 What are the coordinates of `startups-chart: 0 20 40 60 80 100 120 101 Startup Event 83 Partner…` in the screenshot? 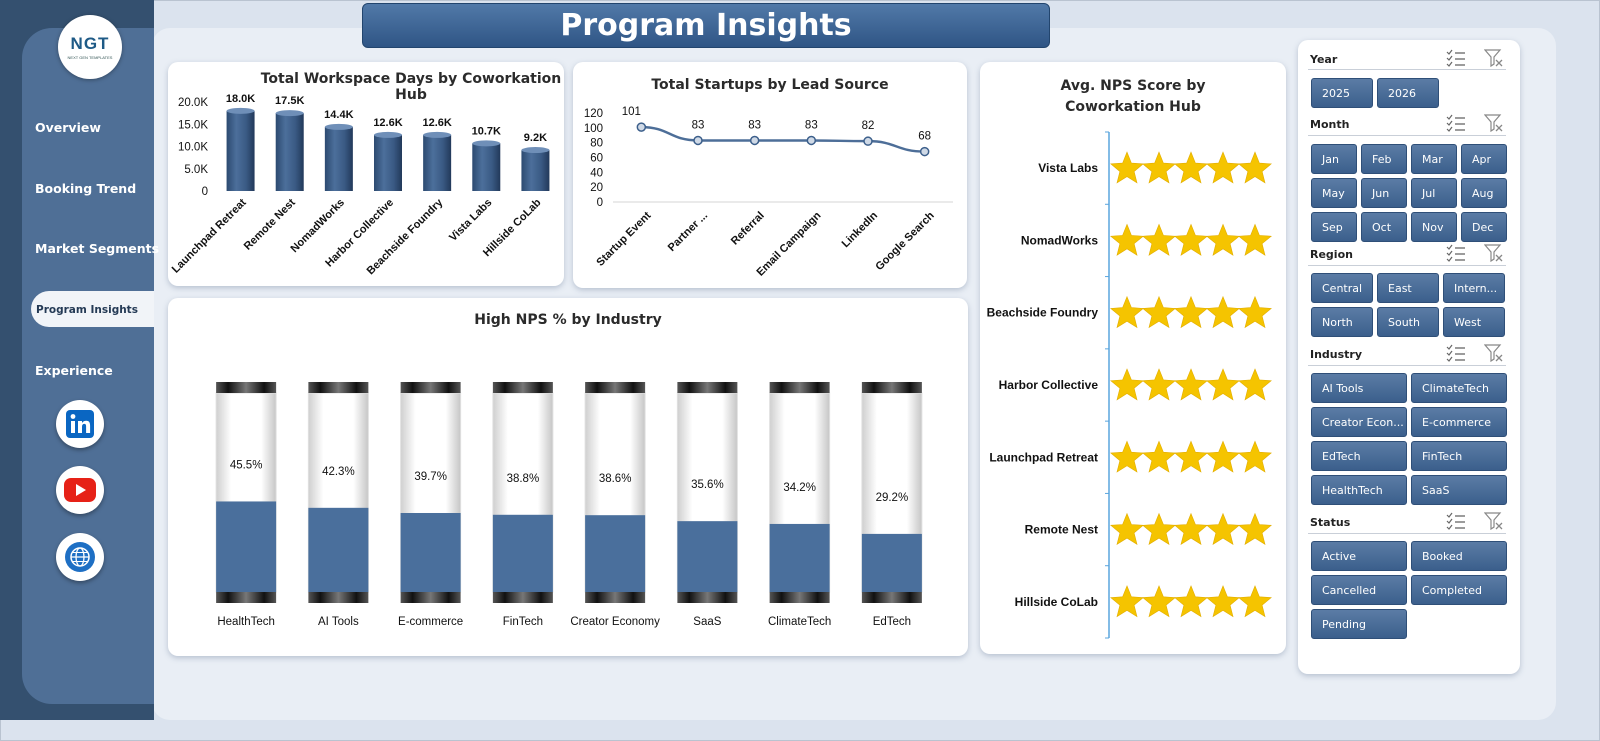 It's located at (768, 192).